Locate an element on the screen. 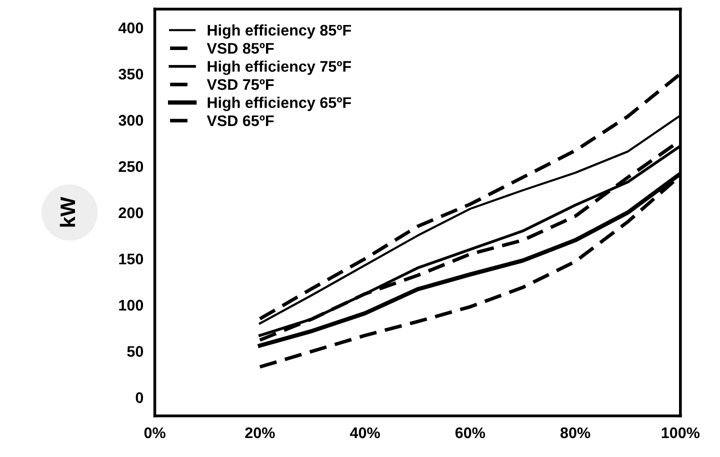  y-tick-label: 150 is located at coordinates (131, 259).